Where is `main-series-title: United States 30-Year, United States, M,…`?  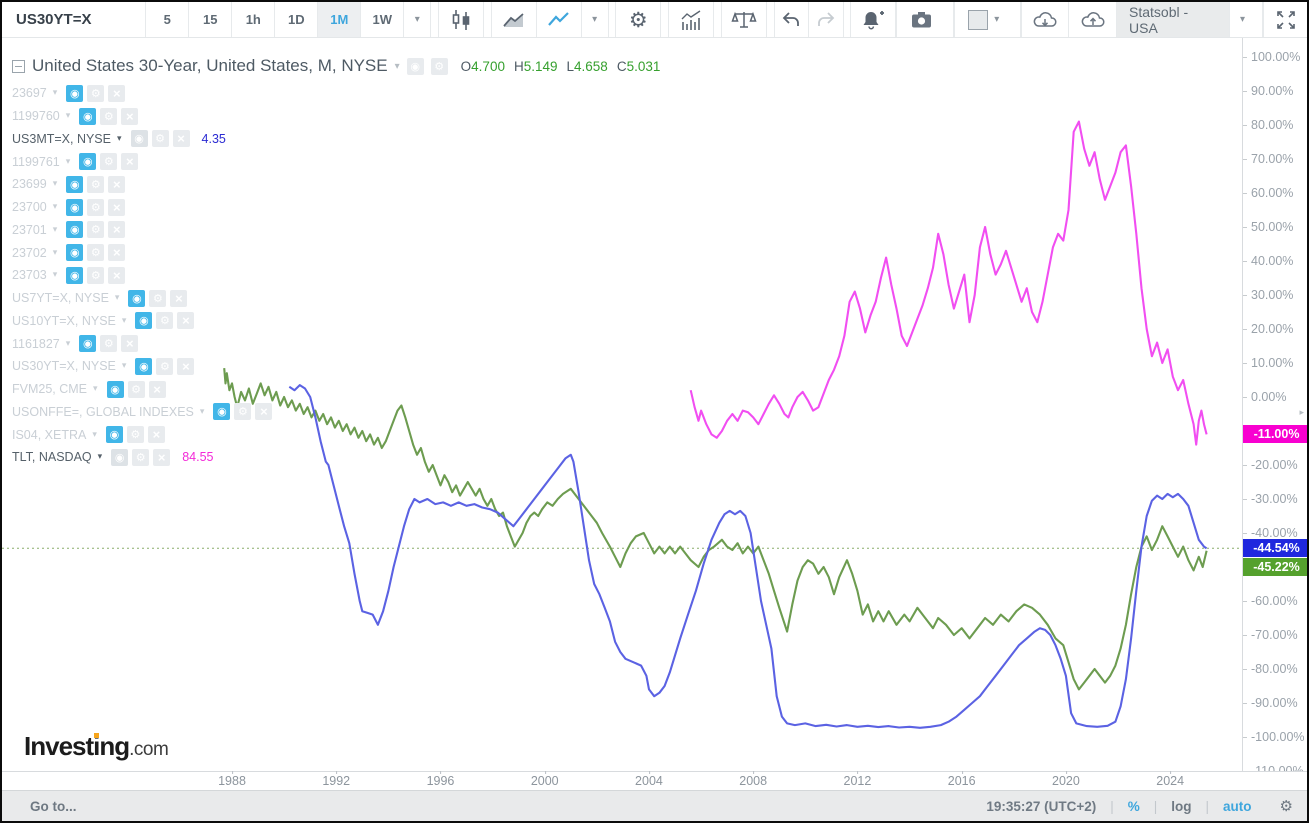
main-series-title: United States 30-Year, United States, M,… is located at coordinates (210, 65).